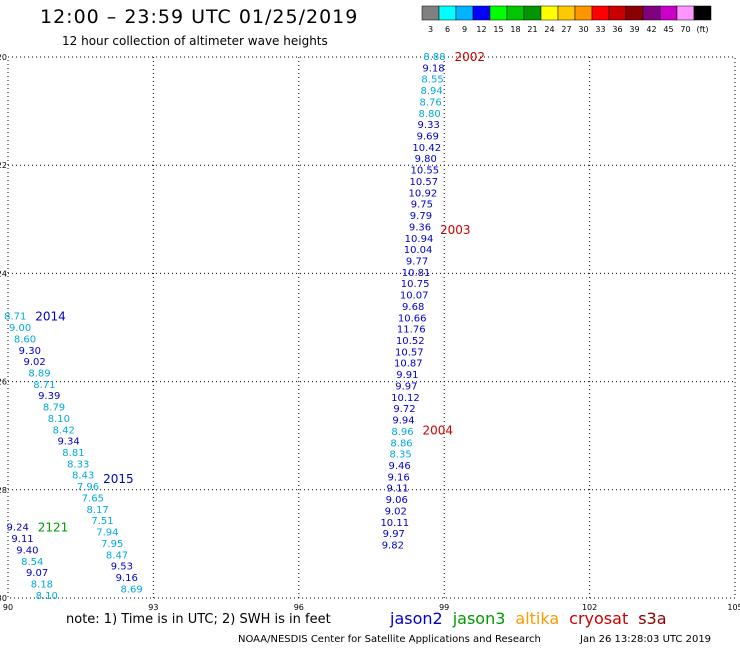 The image size is (740, 650). I want to click on wave-height-value: 7.94, so click(107, 533).